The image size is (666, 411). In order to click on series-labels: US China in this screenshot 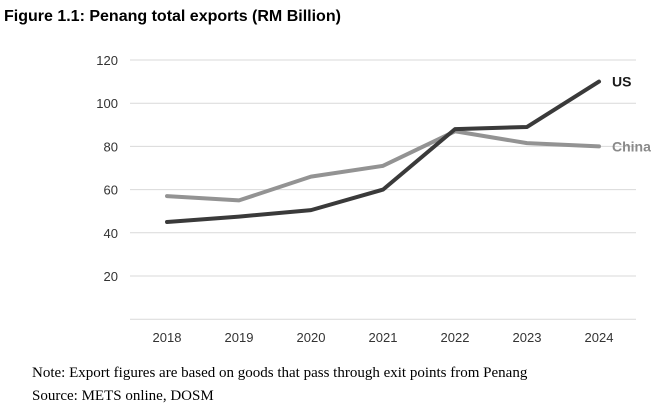, I will do `click(631, 114)`.